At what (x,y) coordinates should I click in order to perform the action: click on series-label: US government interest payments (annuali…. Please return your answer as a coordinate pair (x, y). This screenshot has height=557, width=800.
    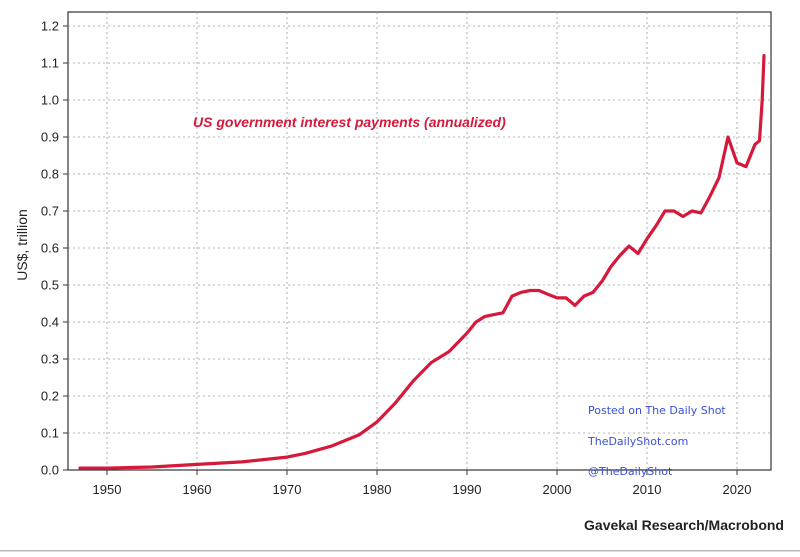
    Looking at the image, I should click on (349, 122).